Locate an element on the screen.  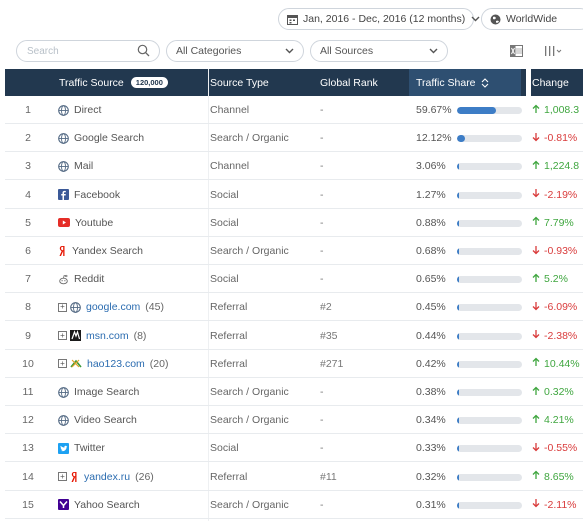
table-row: 10 + hao123.com (20) Referral #271 0.42% 10.44% is located at coordinates (294, 364).